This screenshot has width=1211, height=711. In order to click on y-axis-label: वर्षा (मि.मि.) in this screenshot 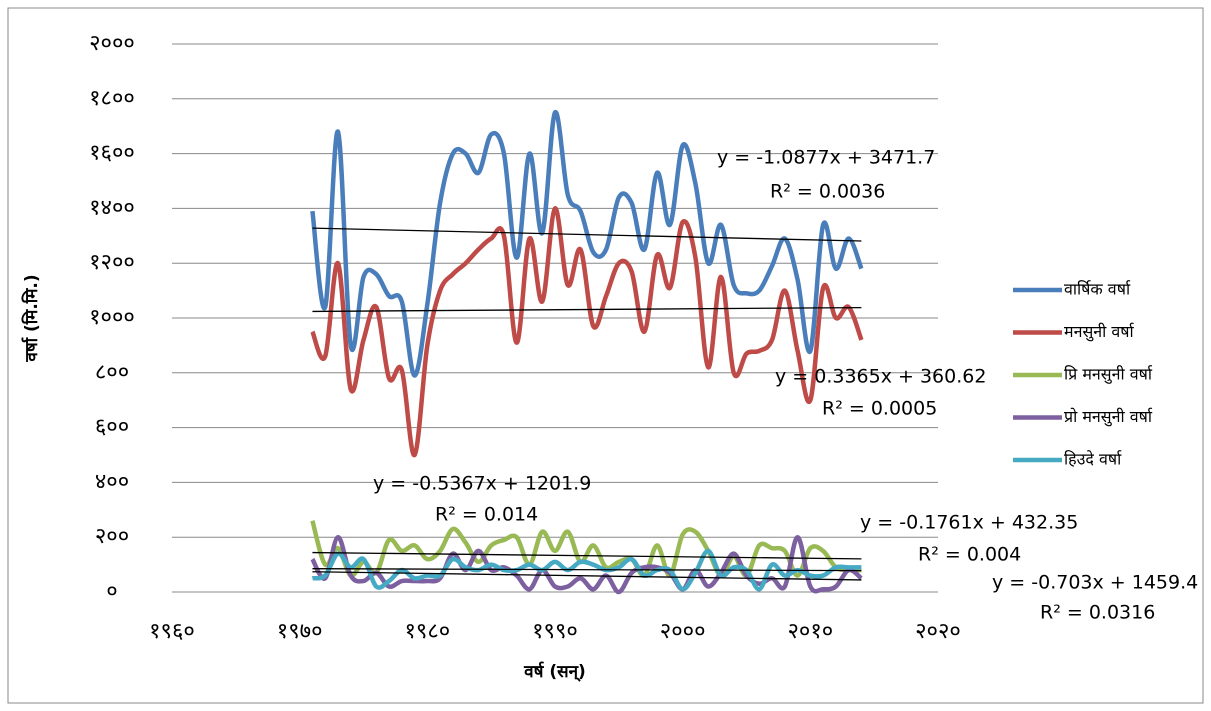, I will do `click(31, 318)`.